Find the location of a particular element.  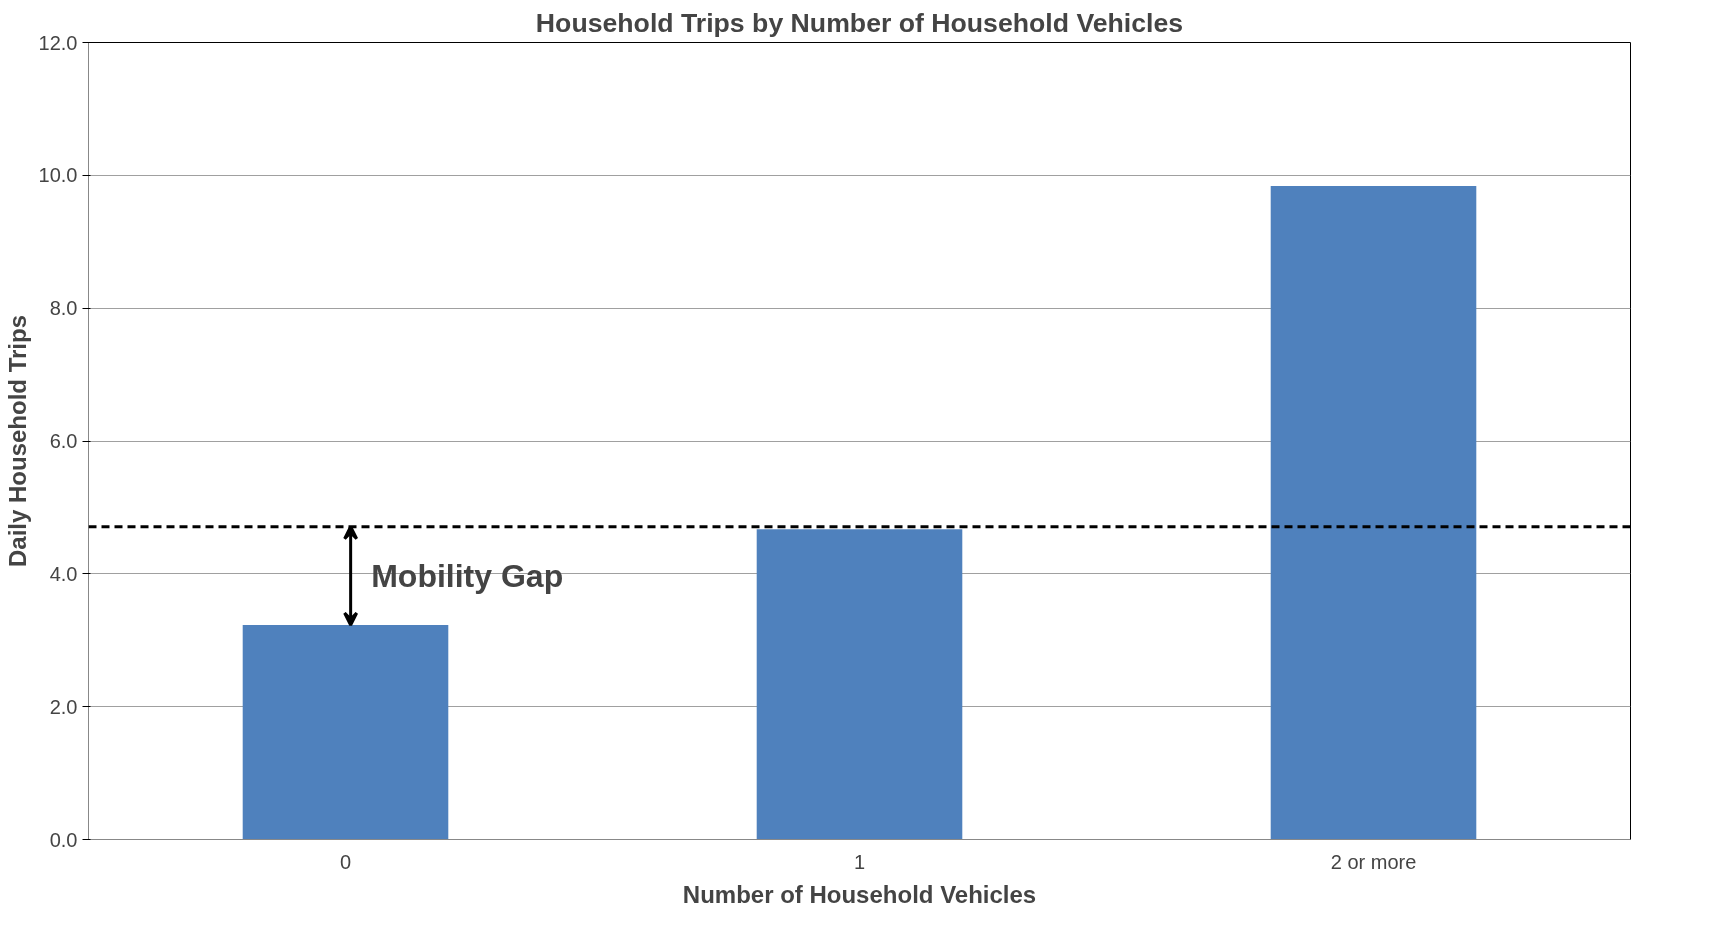

x-tick-label: 2 or more is located at coordinates (1373, 861).